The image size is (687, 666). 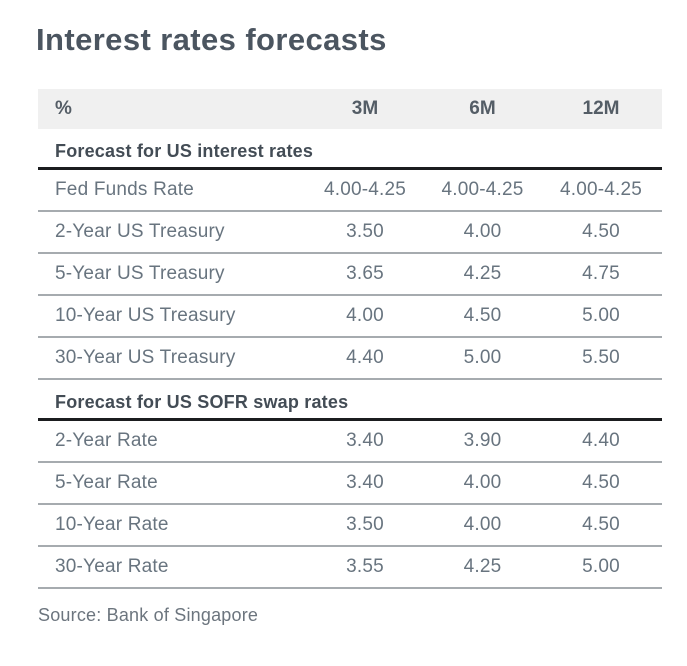 I want to click on column-header-6m: 6M, so click(x=482, y=108).